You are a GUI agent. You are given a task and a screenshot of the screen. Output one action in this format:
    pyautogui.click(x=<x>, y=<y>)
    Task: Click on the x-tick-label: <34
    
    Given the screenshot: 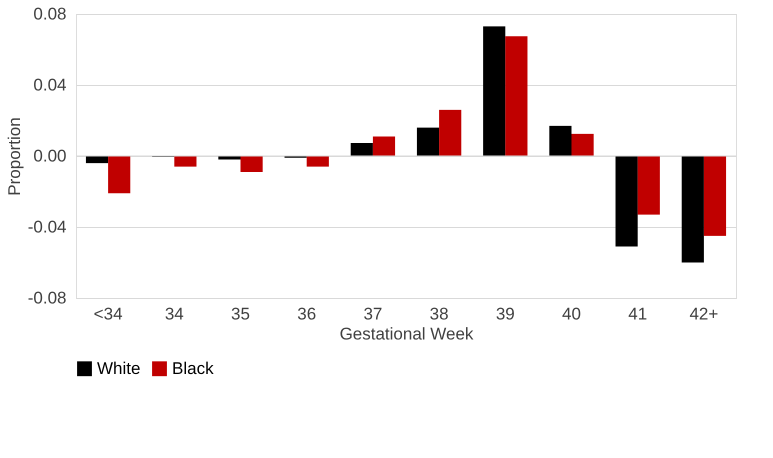 What is the action you would take?
    pyautogui.click(x=108, y=314)
    